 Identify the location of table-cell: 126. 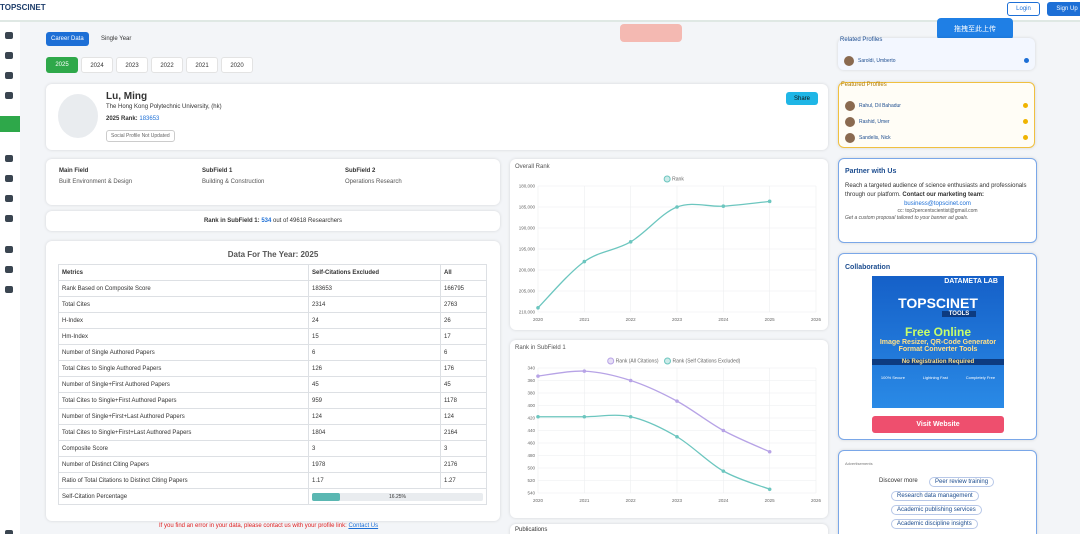
(374, 368).